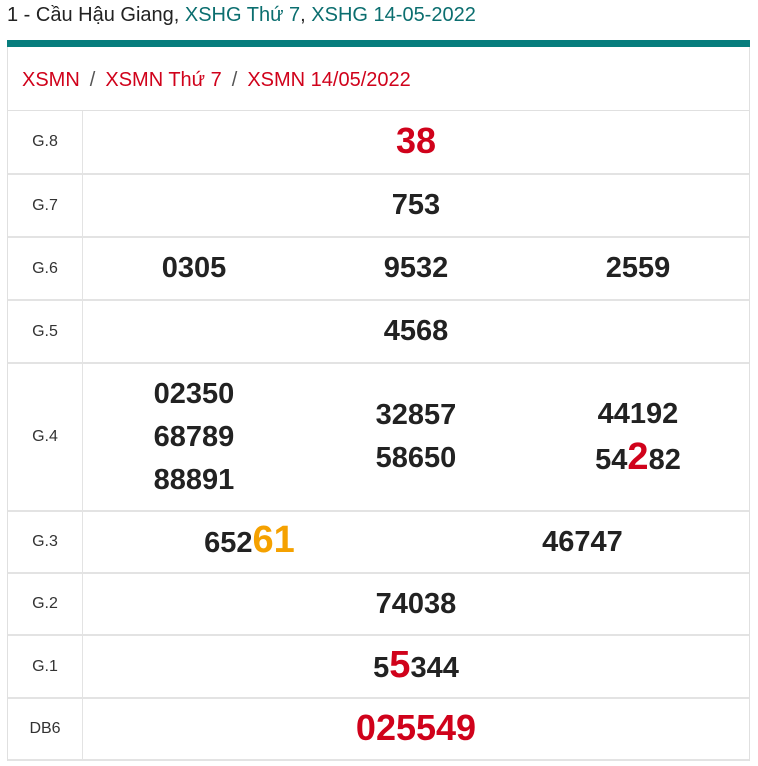  I want to click on digits: 4568, so click(416, 331).